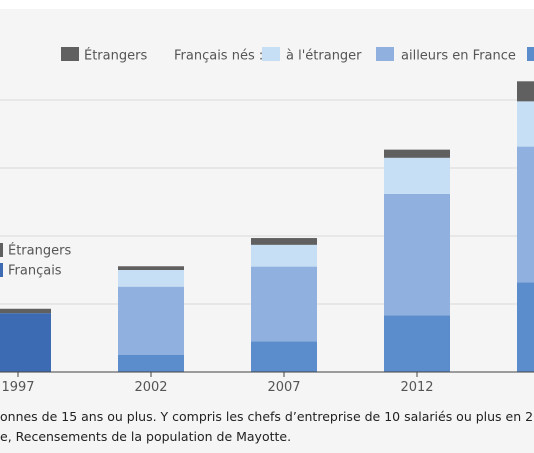 This screenshot has height=453, width=534. What do you see at coordinates (458, 56) in the screenshot?
I see `legend-label-ailleurs-en-france: ailleurs en France` at bounding box center [458, 56].